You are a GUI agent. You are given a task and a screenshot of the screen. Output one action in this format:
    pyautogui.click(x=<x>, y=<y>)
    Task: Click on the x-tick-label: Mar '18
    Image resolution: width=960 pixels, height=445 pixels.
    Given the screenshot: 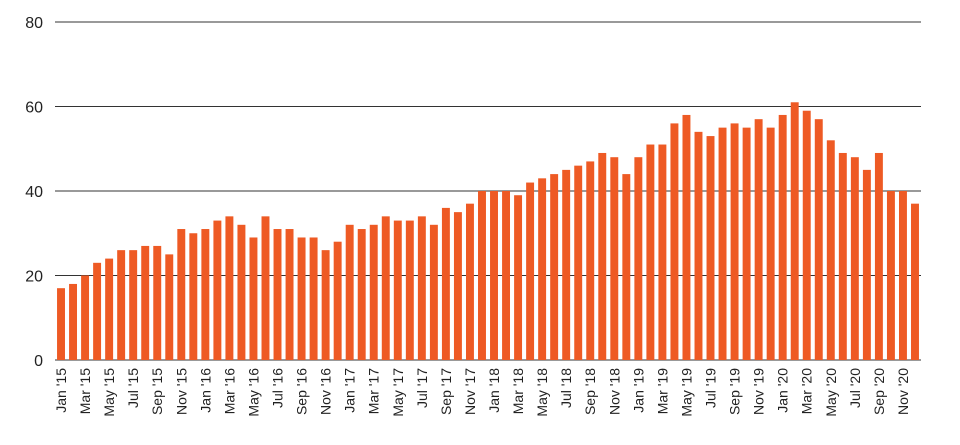 What is the action you would take?
    pyautogui.click(x=518, y=391)
    